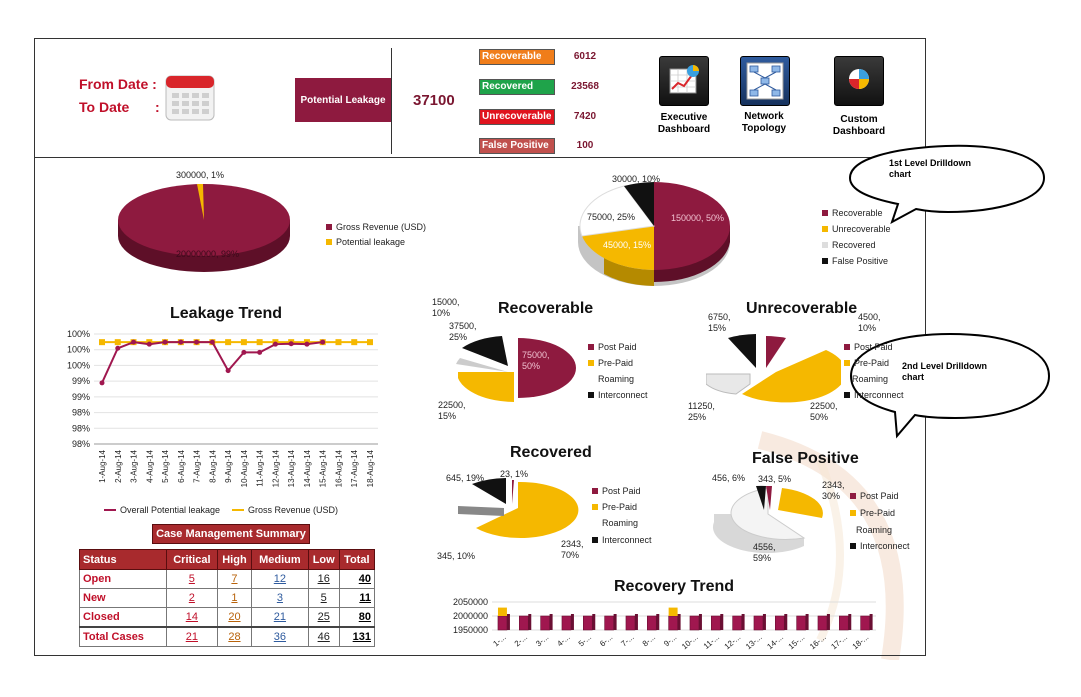 This screenshot has height=697, width=1081. Describe the element at coordinates (279, 636) in the screenshot. I see `cell-medium-link: 36` at that location.